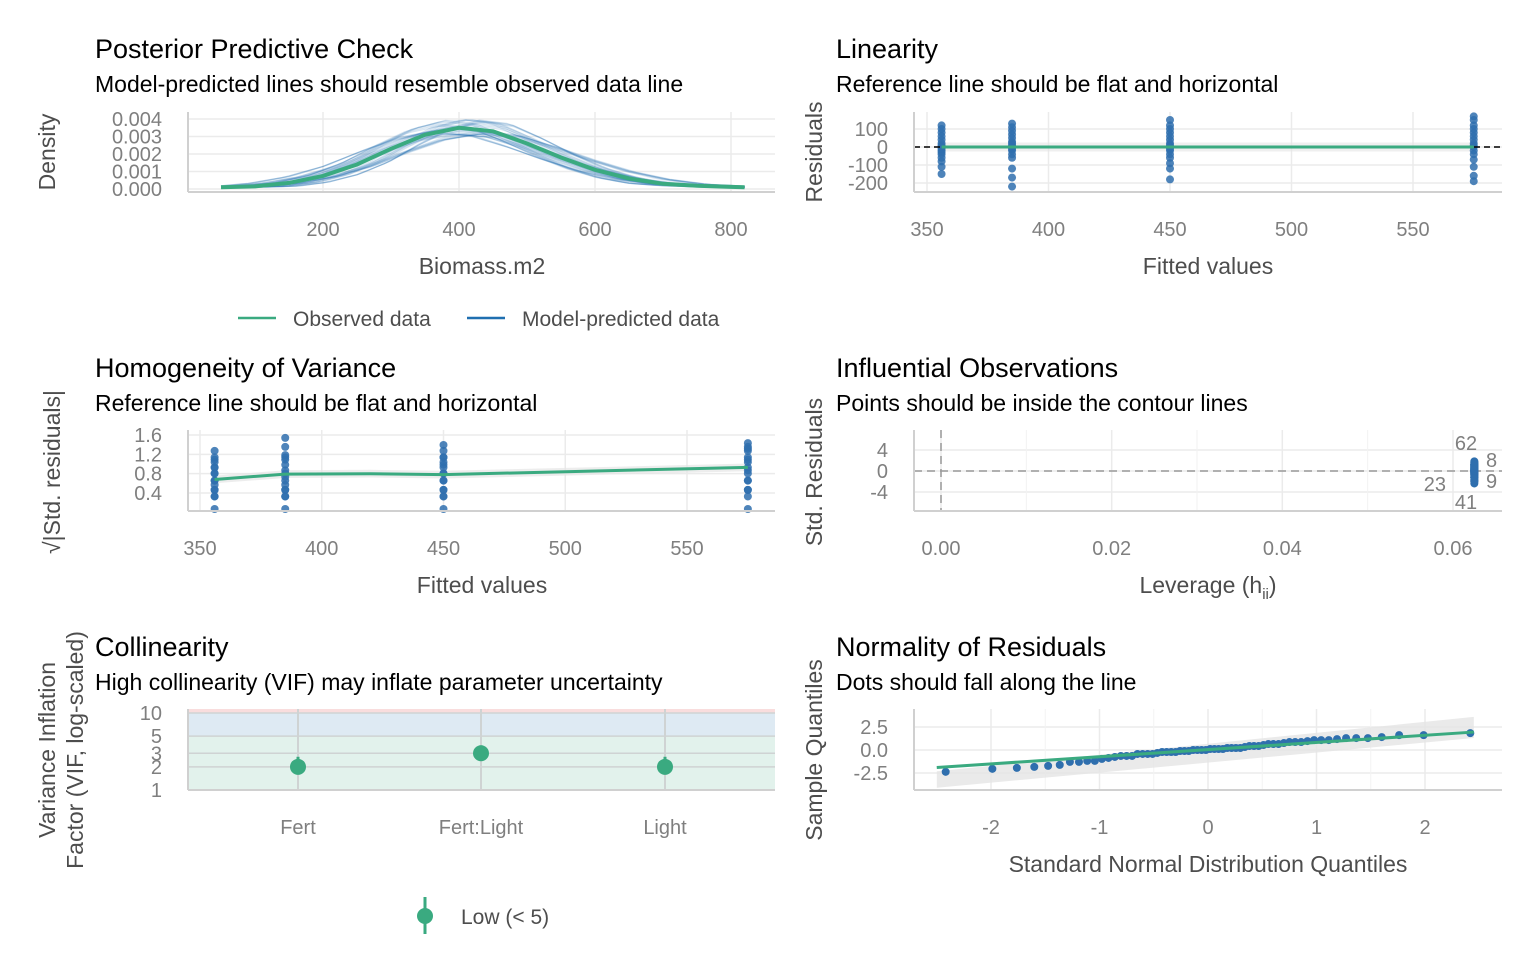 Image resolution: width=1536 pixels, height=960 pixels. Describe the element at coordinates (621, 319) in the screenshot. I see `legend-predicted-label: Model-predicted data` at that location.